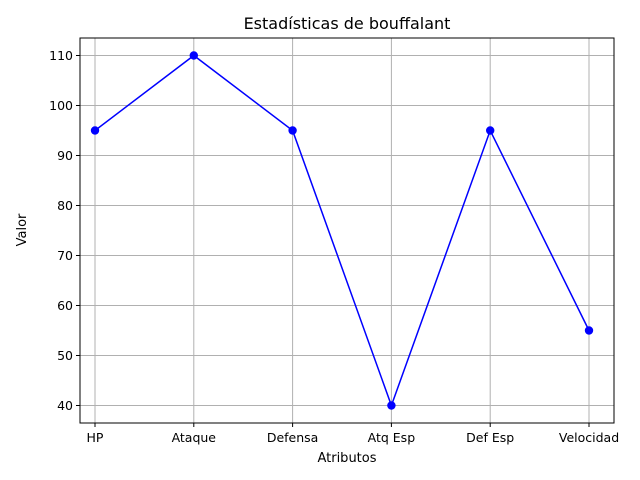  What do you see at coordinates (61, 55) in the screenshot?
I see `y-tick-label: 110` at bounding box center [61, 55].